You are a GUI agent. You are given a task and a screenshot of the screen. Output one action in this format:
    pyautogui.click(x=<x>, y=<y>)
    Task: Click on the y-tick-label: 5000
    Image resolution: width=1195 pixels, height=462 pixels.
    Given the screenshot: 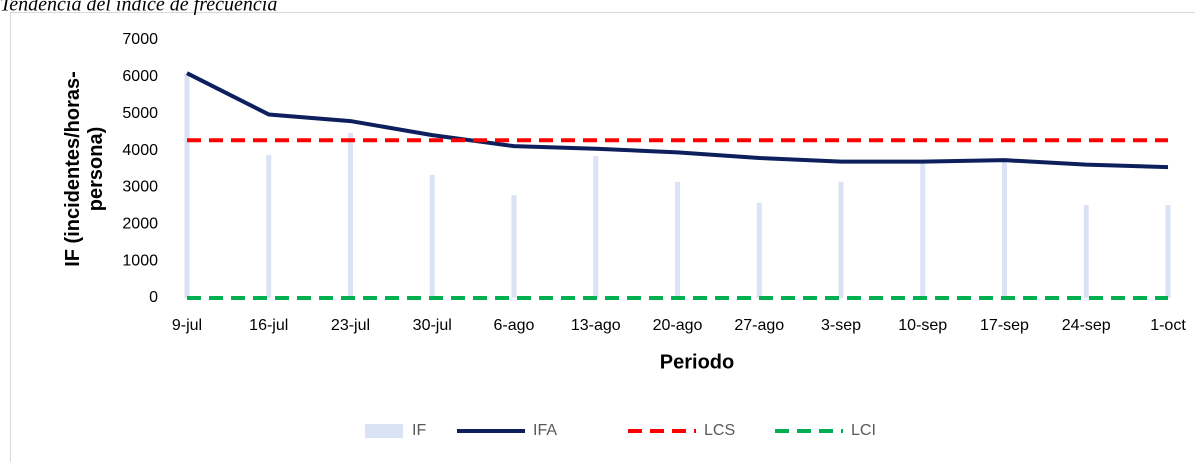 What is the action you would take?
    pyautogui.click(x=140, y=113)
    